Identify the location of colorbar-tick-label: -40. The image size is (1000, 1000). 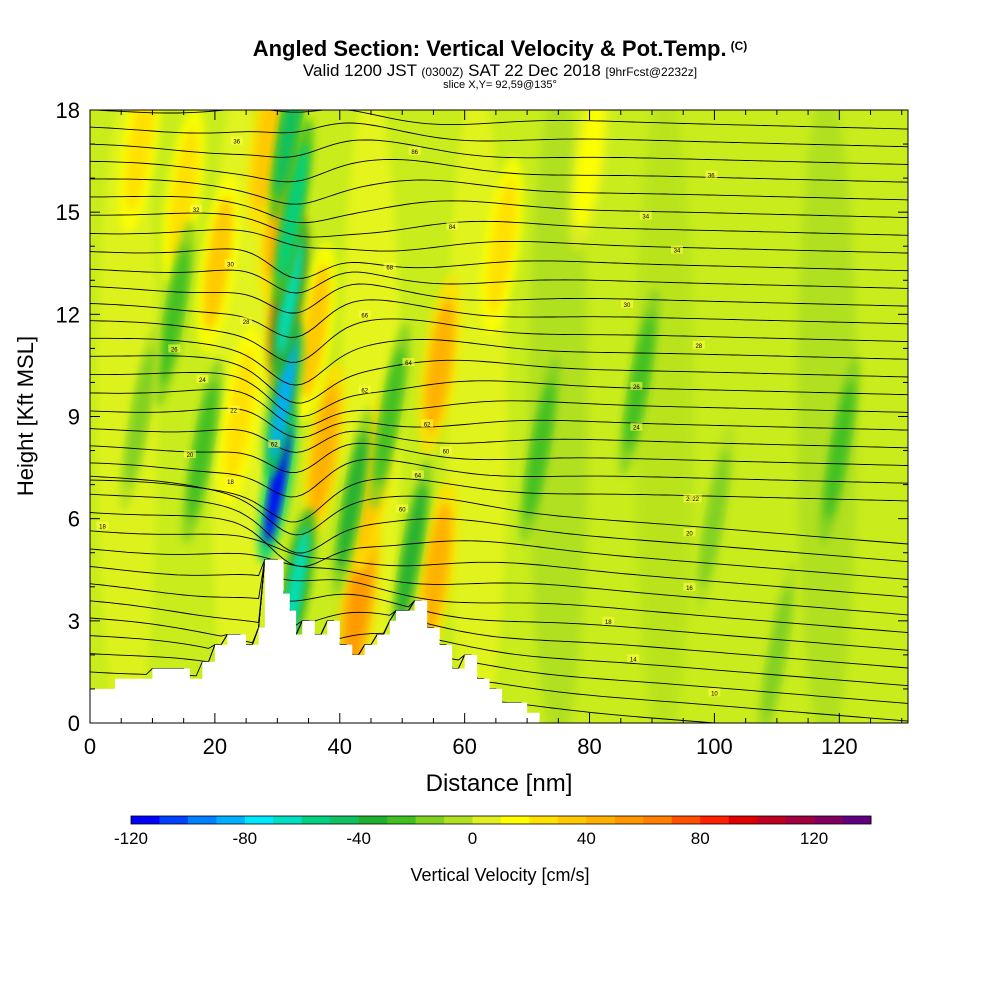
(358, 838).